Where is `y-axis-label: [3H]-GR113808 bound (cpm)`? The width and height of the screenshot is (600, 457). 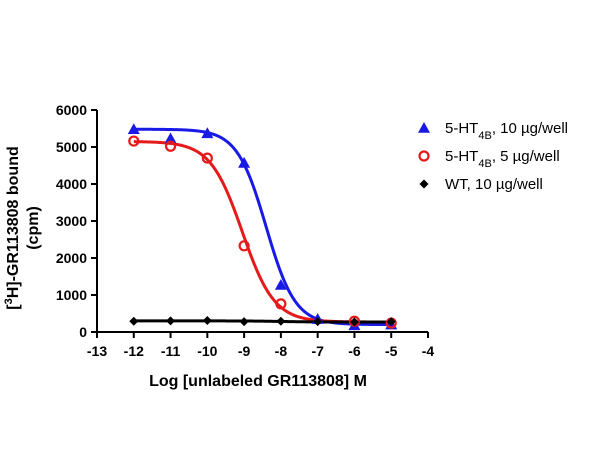 y-axis-label: [3H]-GR113808 bound (cpm) is located at coordinates (22, 227).